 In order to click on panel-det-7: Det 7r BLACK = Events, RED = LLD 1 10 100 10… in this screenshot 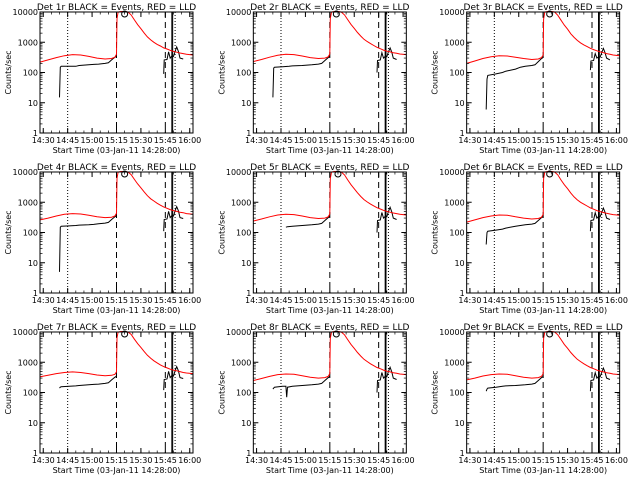, I will do `click(102, 399)`.